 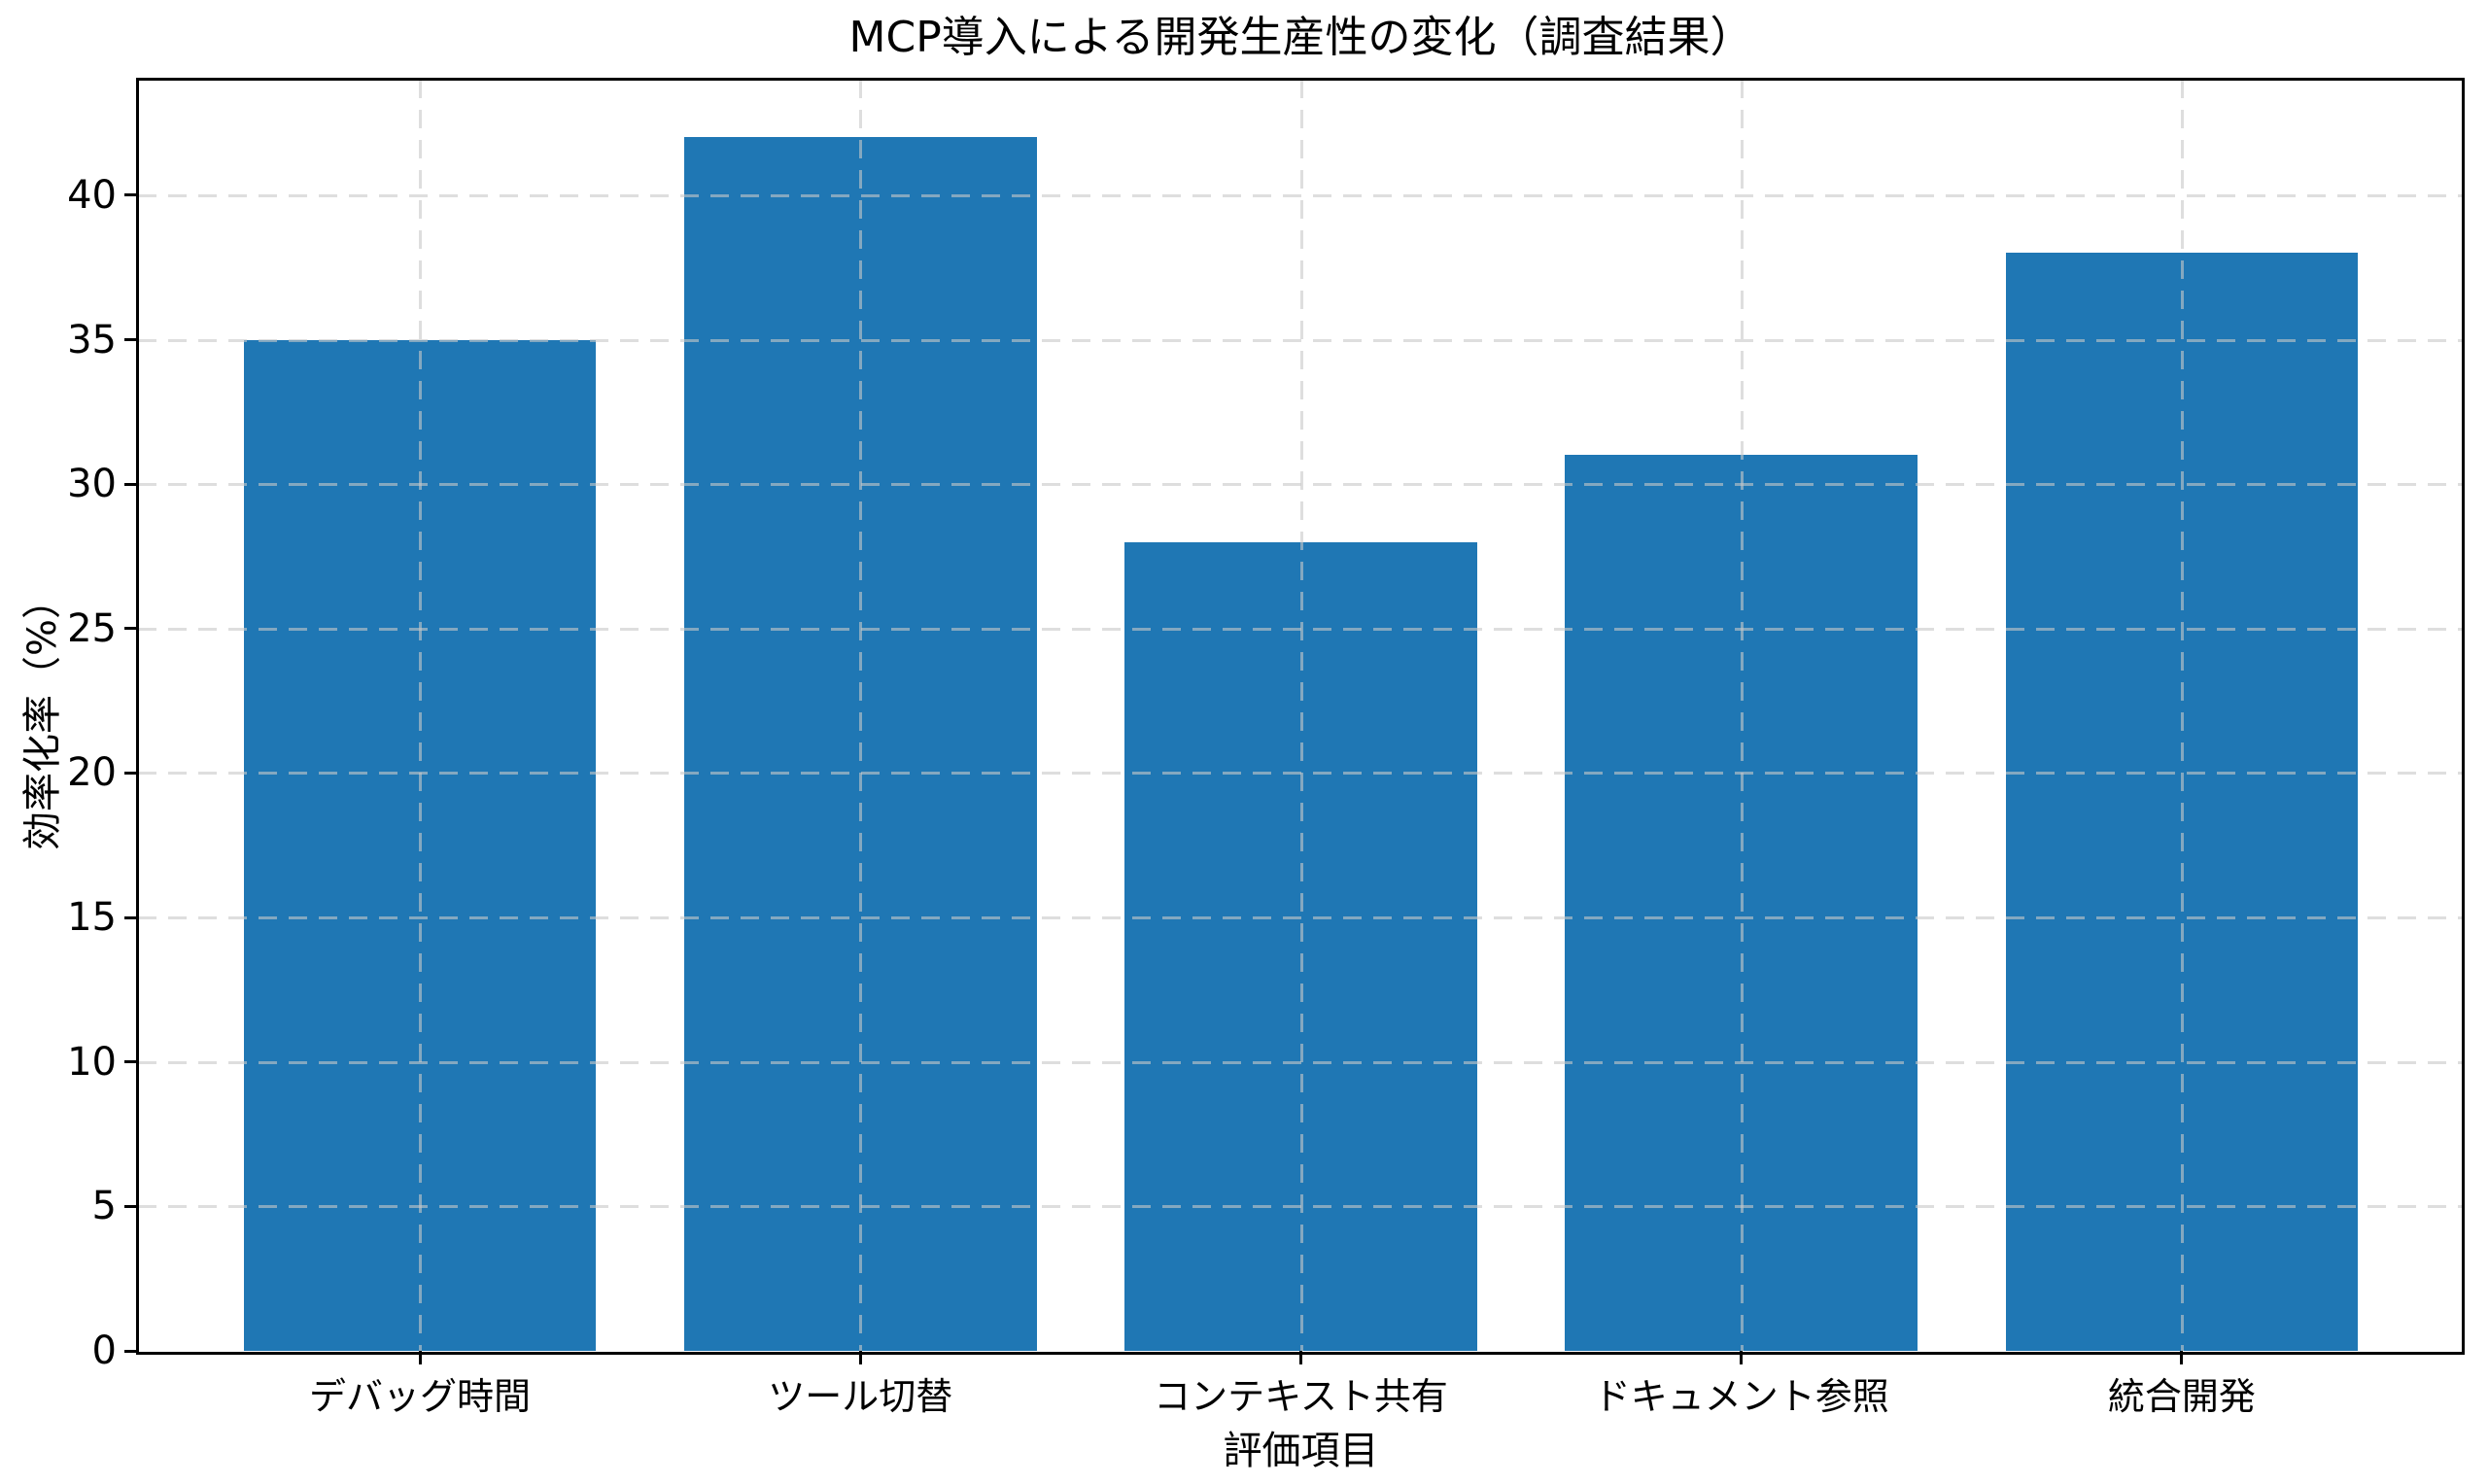 I want to click on y-tick-label-35: 35, so click(x=92, y=339).